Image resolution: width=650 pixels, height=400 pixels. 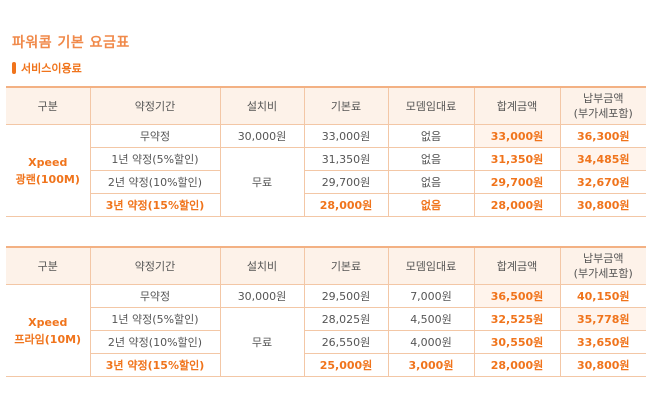 I want to click on modem-fee-cell: 4,500원, so click(x=431, y=319).